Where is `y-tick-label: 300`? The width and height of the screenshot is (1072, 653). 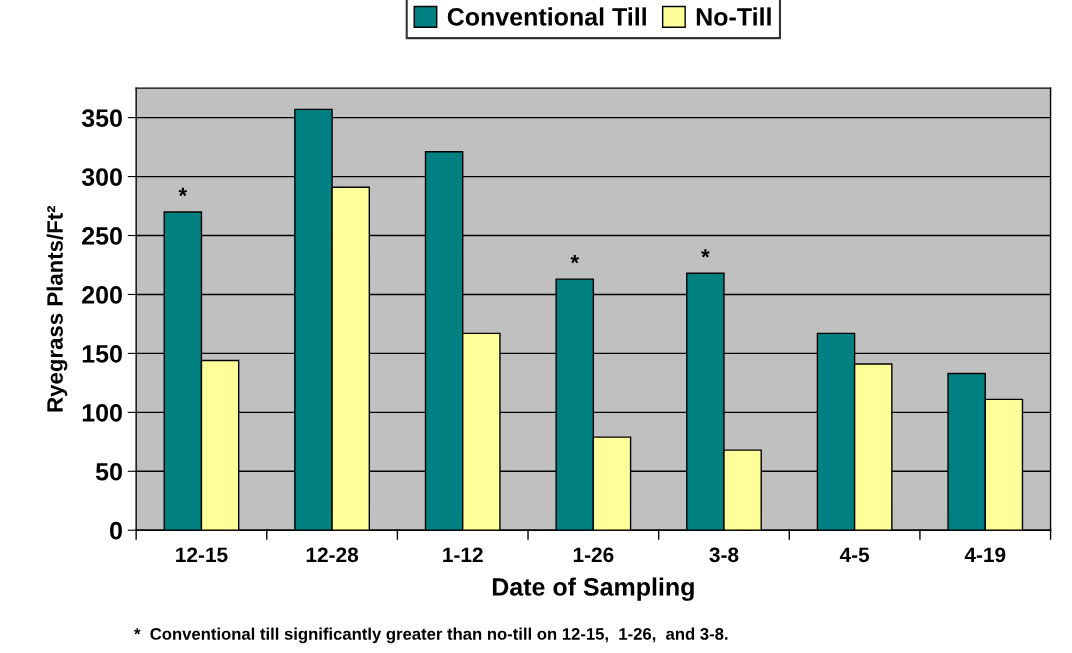
y-tick-label: 300 is located at coordinates (101, 177).